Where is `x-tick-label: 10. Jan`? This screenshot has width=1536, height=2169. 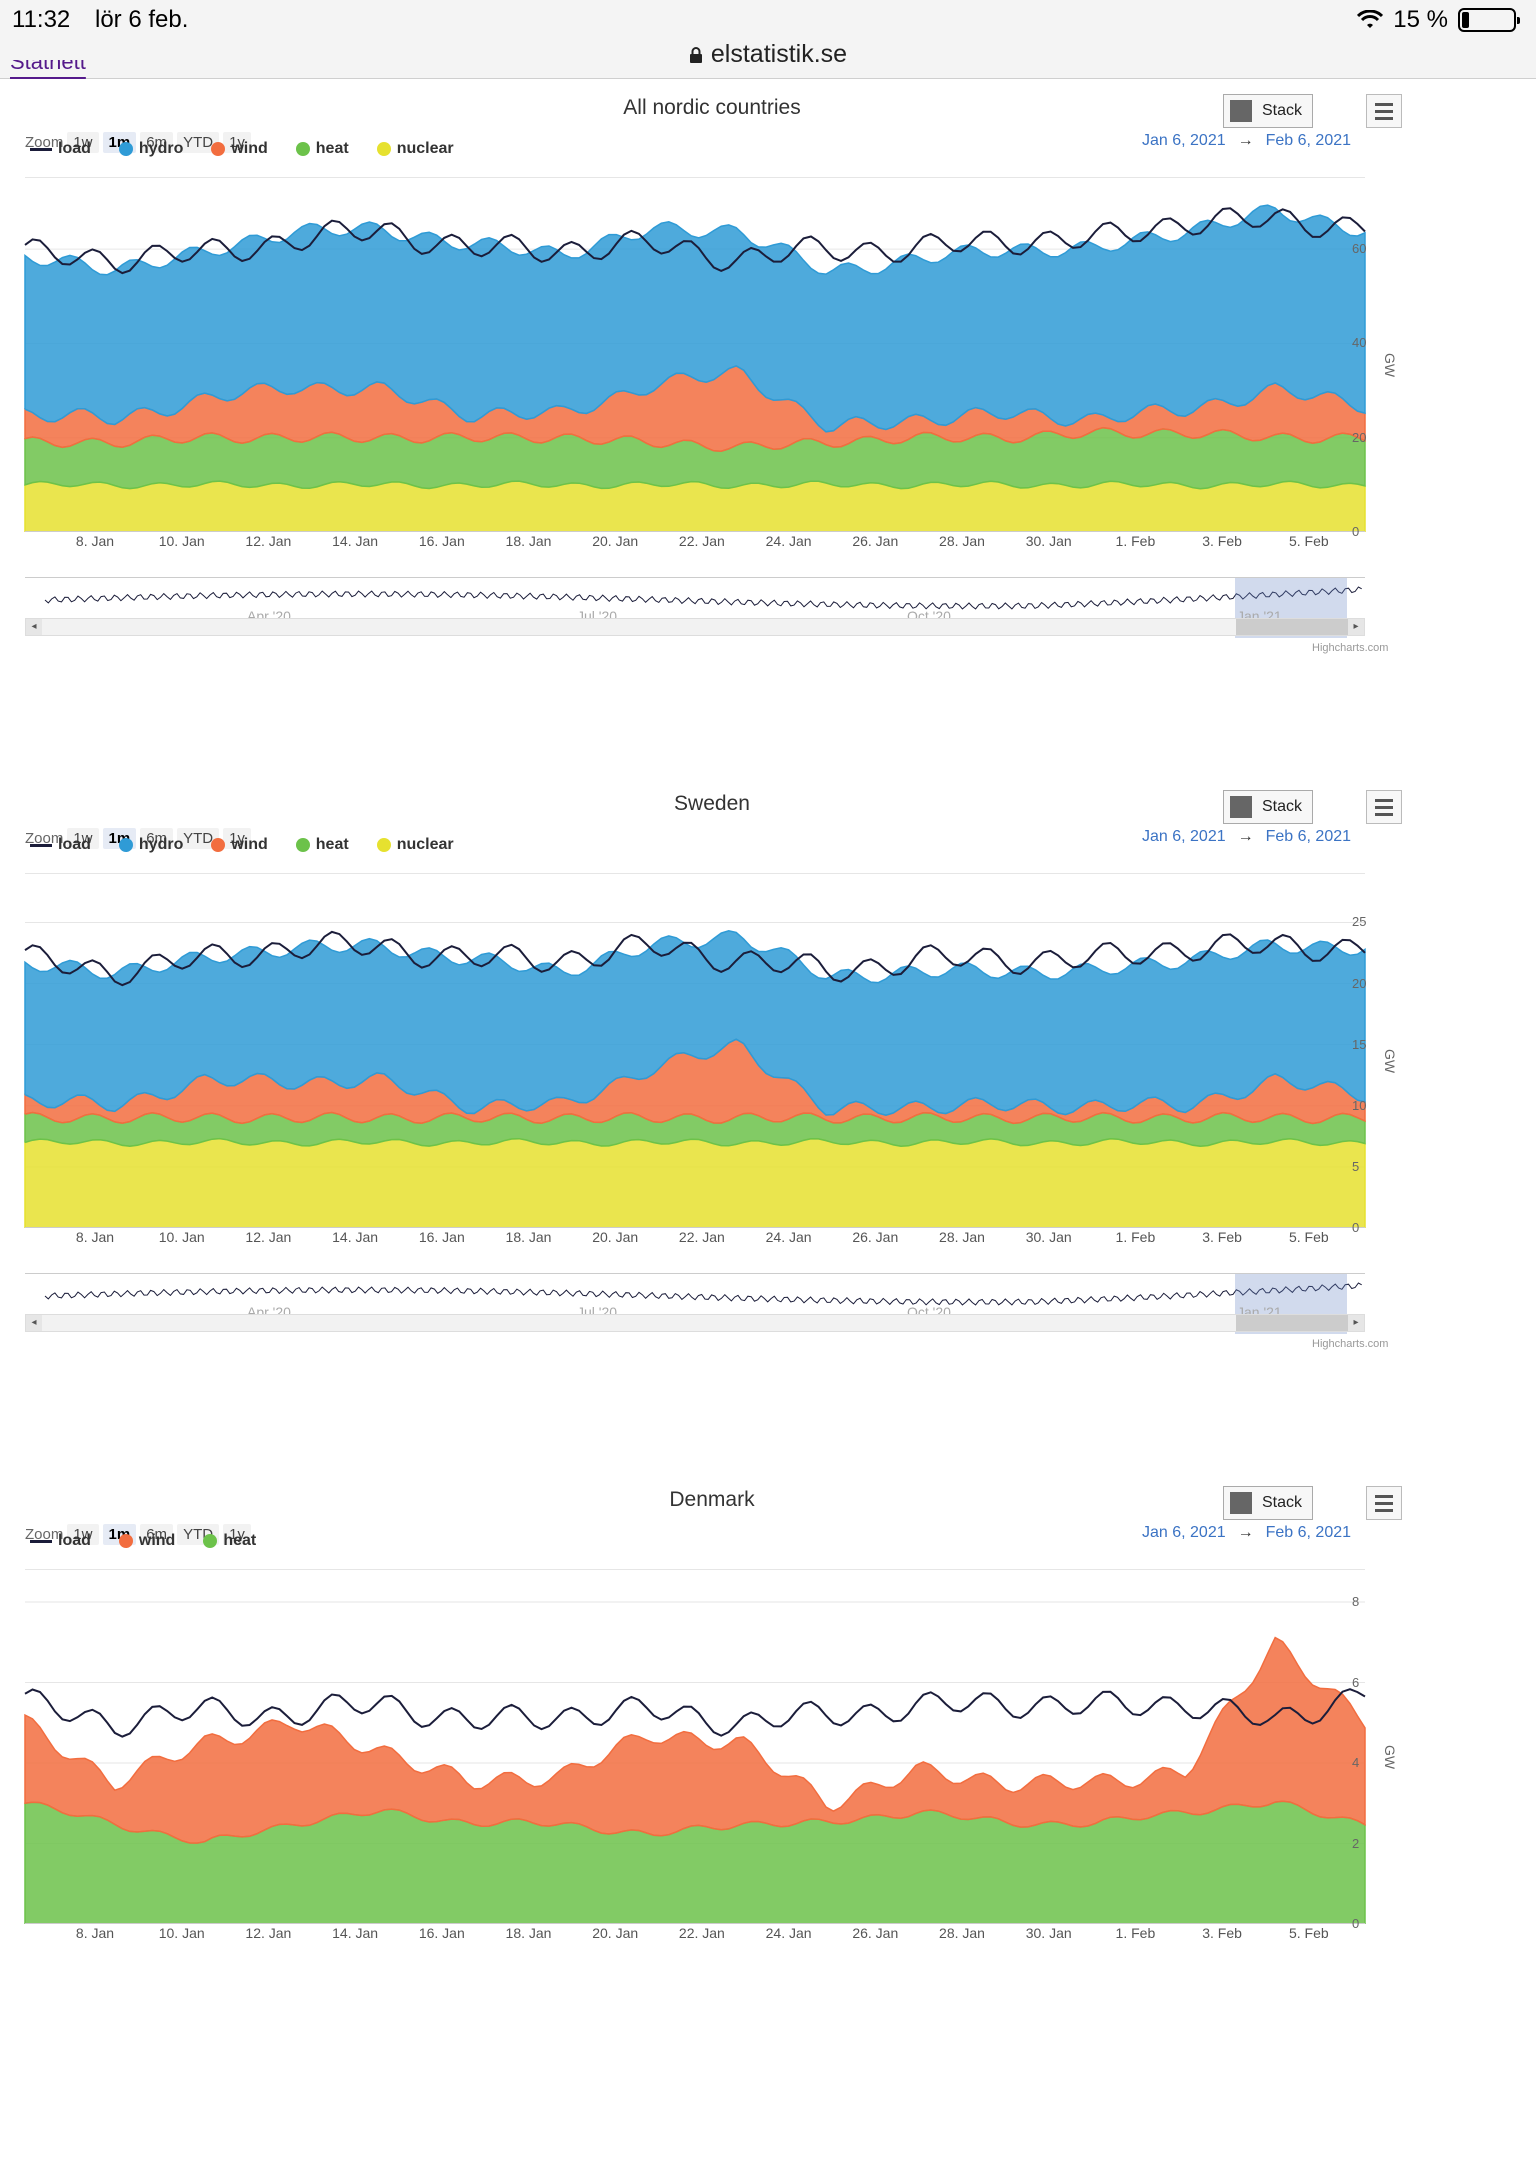
x-tick-label: 10. Jan is located at coordinates (181, 1933).